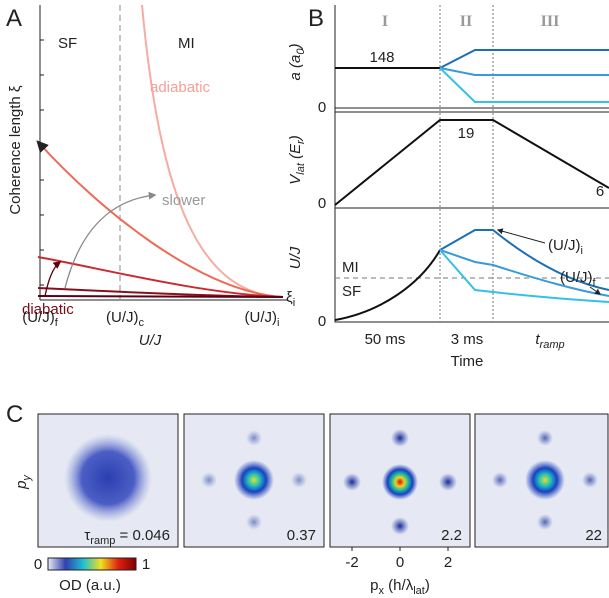 The image size is (609, 598). Describe the element at coordinates (90, 585) in the screenshot. I see `colorbar-title: OD (a.u.)` at that location.